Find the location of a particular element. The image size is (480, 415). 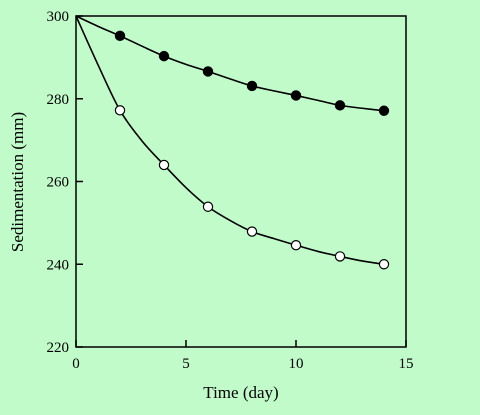

x-tick-label: 0 is located at coordinates (76, 364).